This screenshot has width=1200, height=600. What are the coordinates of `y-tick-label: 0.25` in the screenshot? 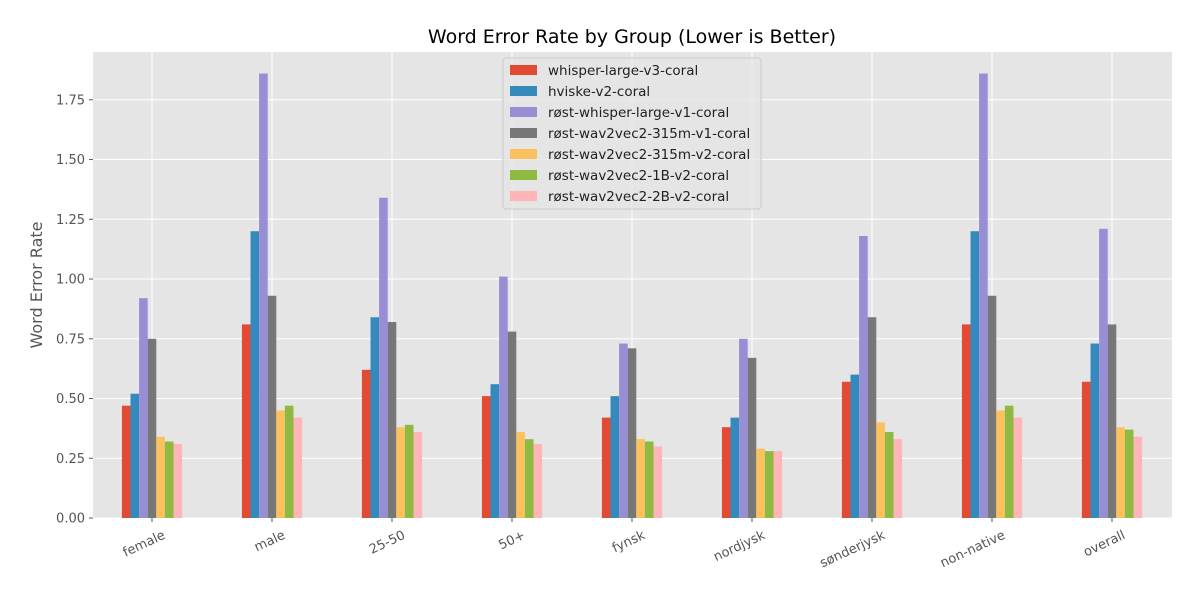 It's located at (70, 459).